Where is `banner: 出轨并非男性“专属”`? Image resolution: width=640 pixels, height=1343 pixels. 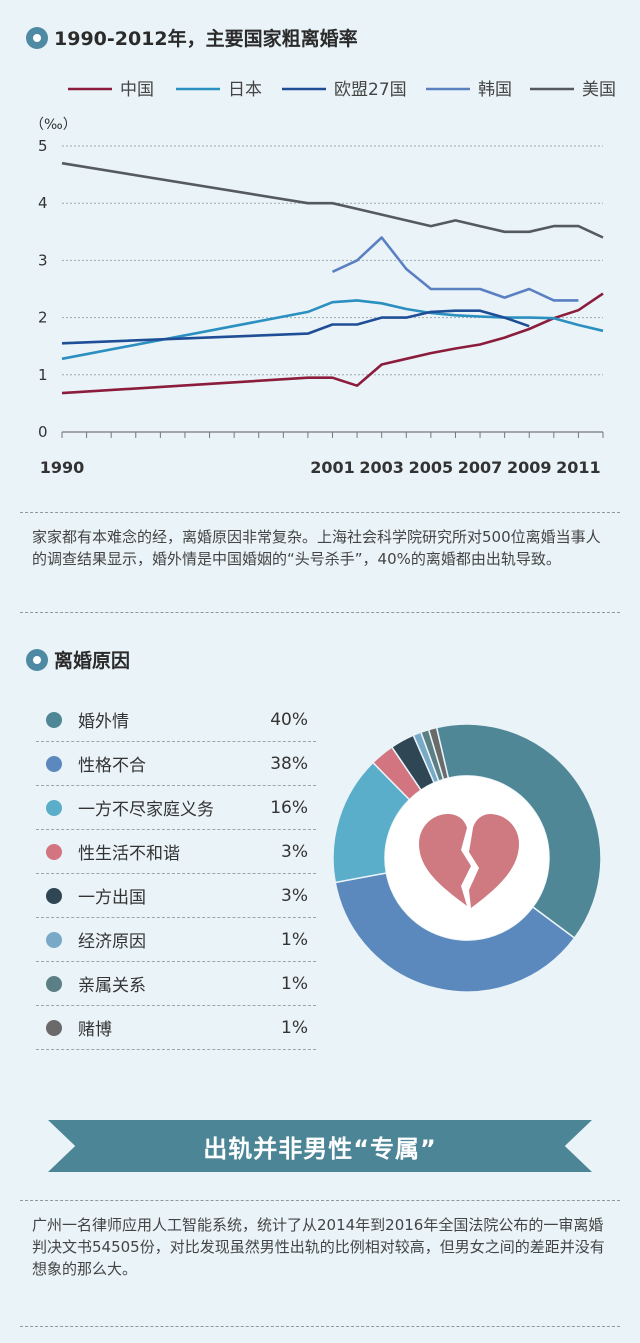
banner: 出轨并非男性“专属” is located at coordinates (320, 1146).